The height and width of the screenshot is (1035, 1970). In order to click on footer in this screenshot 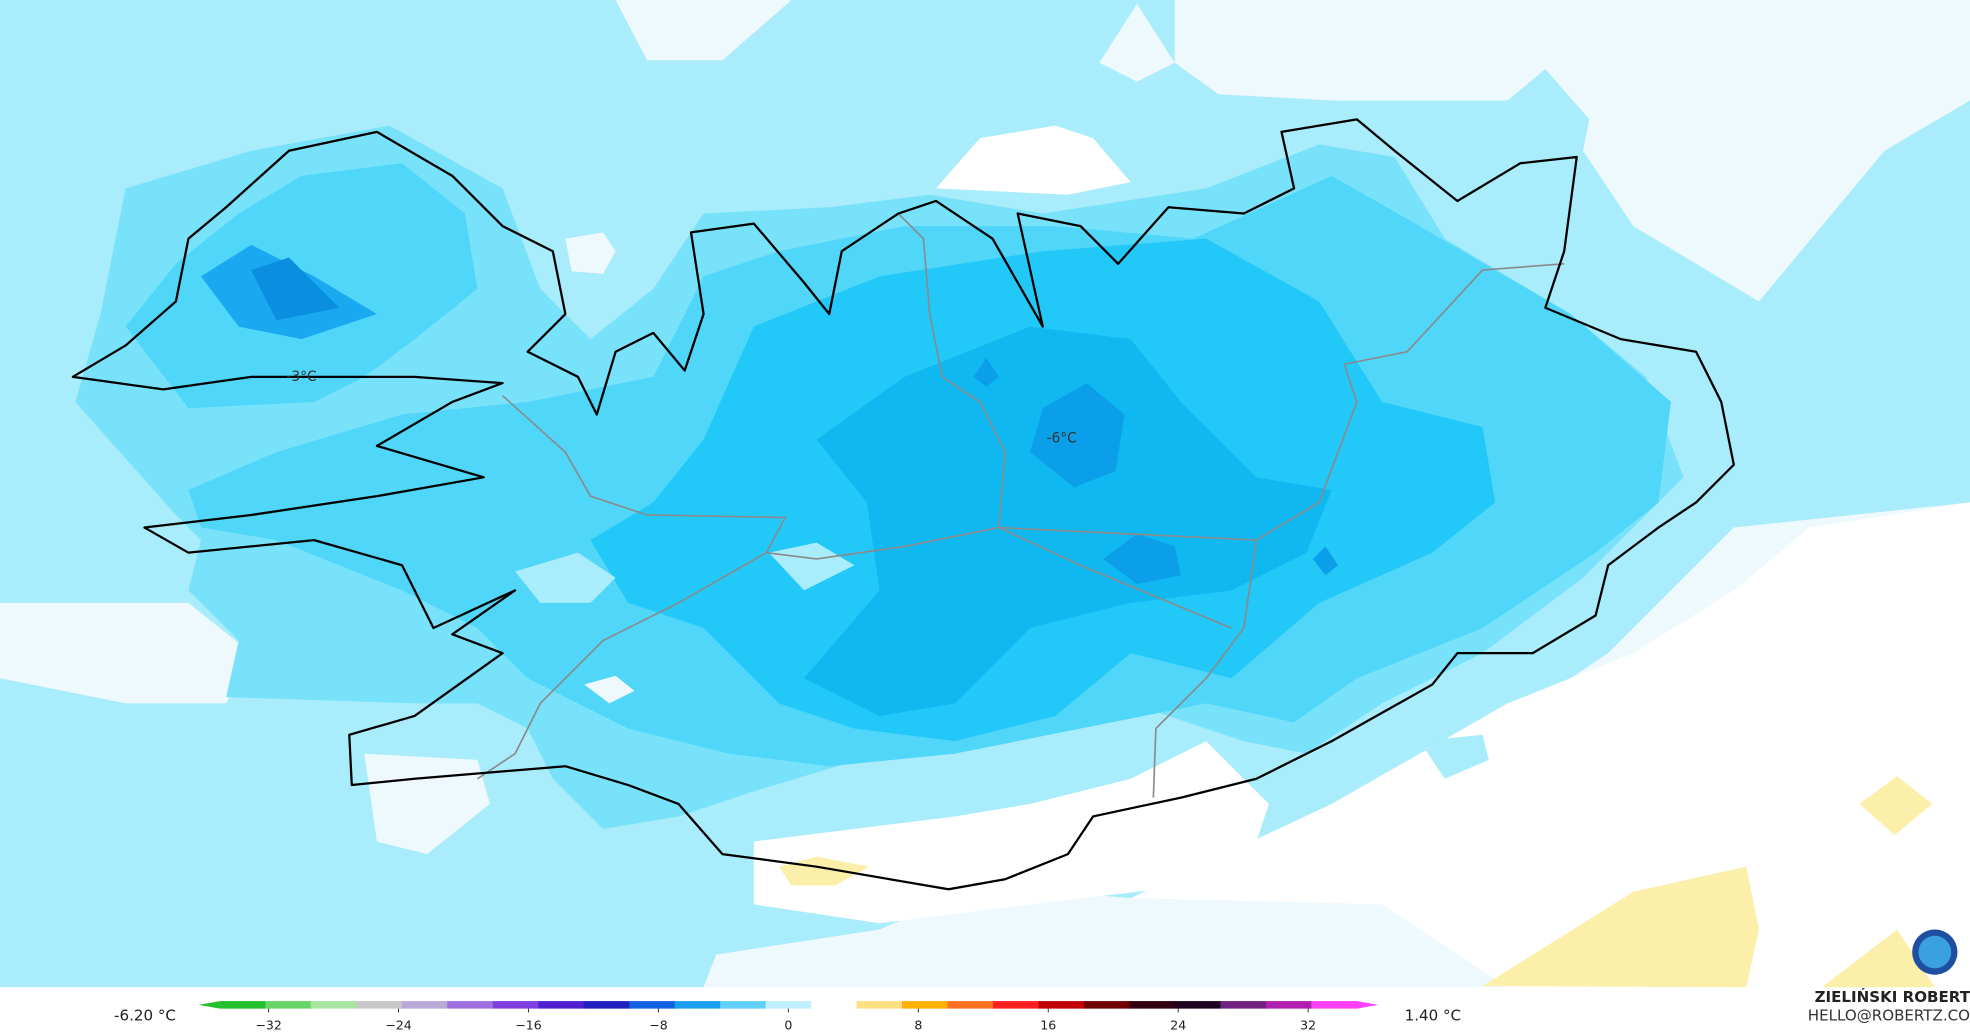, I will do `click(985, 1011)`.